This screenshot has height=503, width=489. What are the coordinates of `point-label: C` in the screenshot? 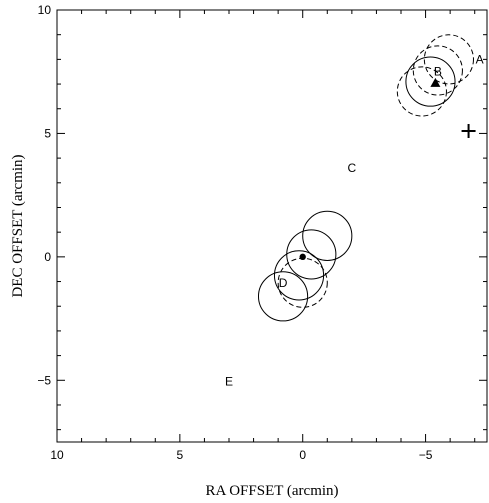 It's located at (352, 168).